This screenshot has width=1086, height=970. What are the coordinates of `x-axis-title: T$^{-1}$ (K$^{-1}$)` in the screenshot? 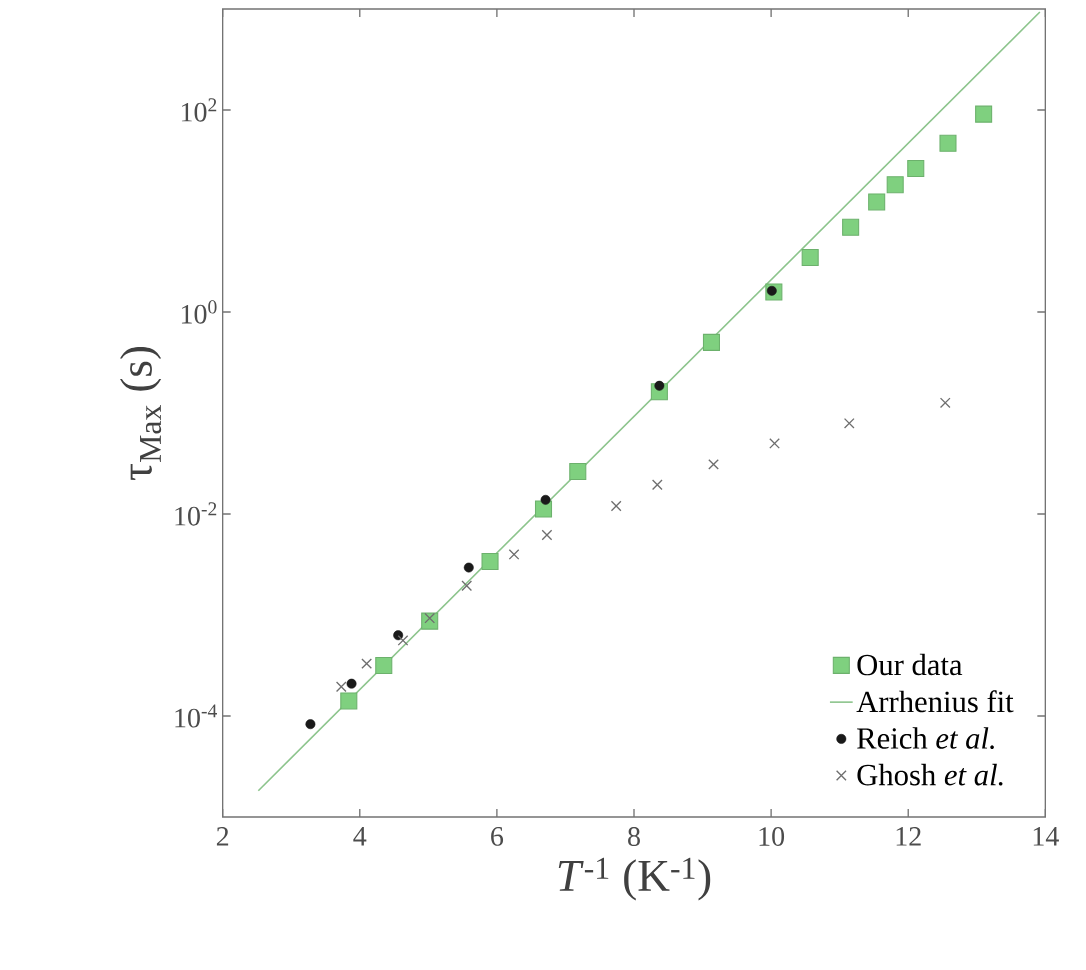 It's located at (634, 879).